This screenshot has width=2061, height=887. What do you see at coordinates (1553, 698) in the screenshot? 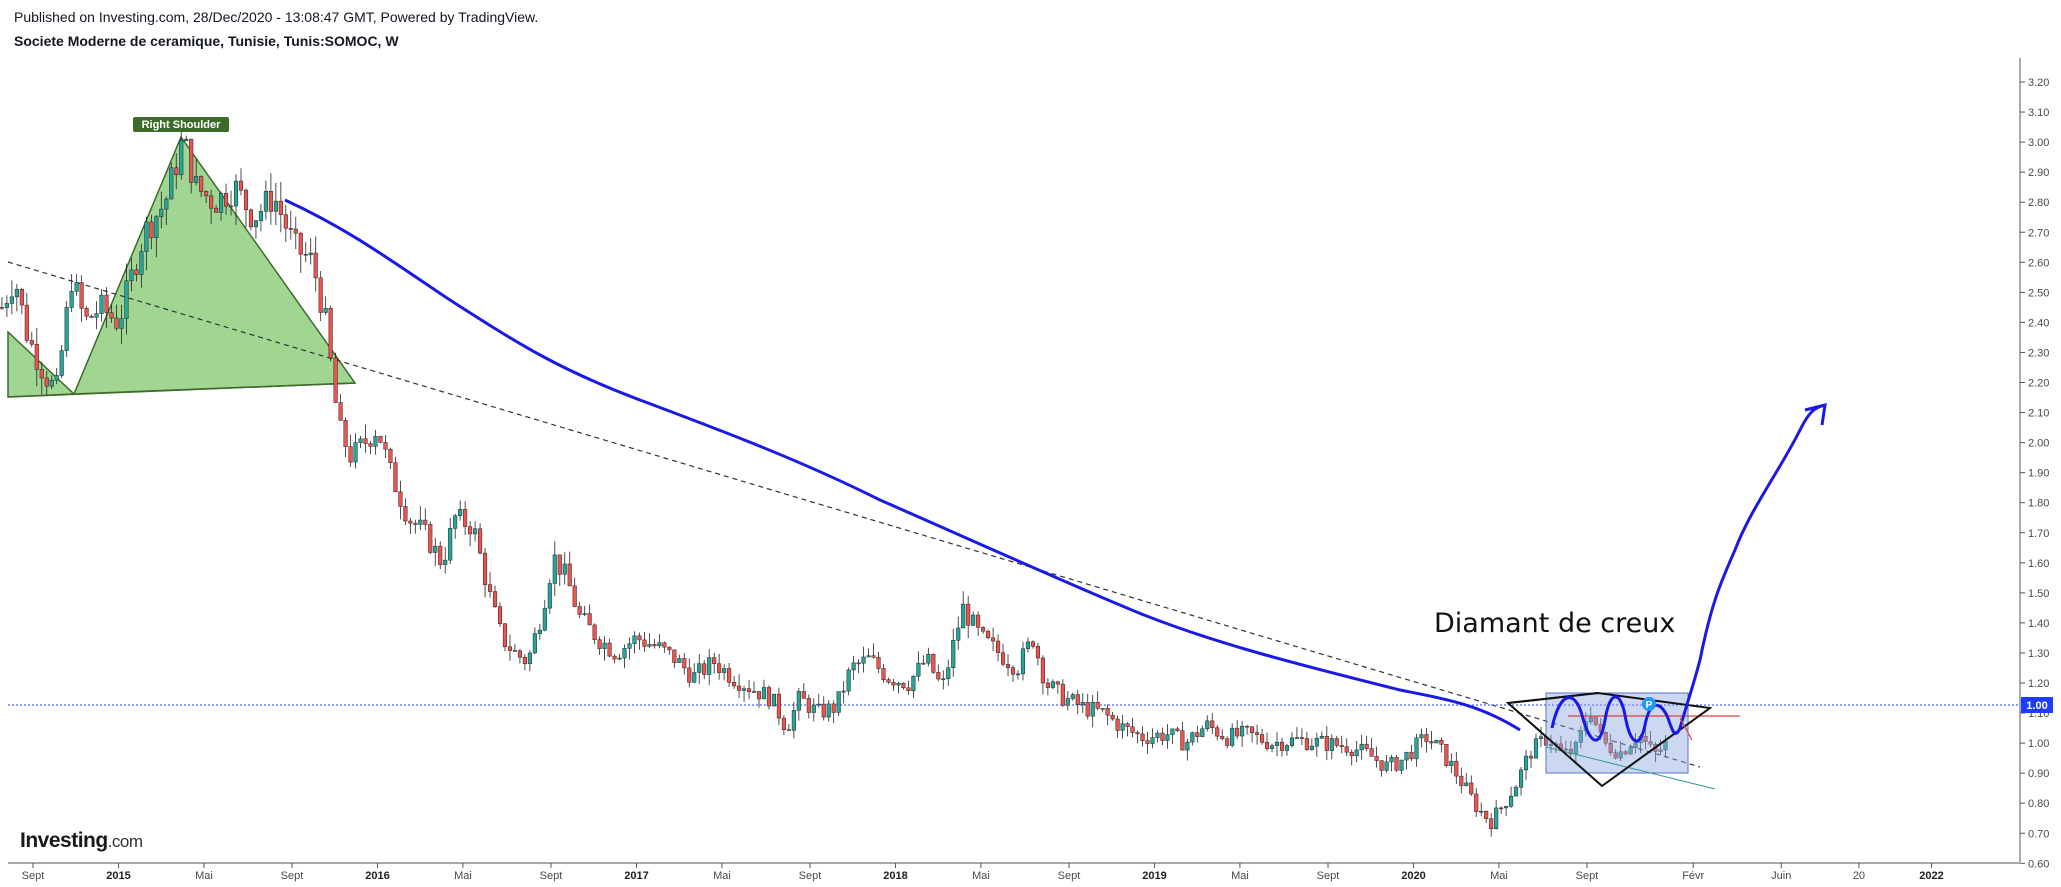
I see `diamond-edge` at bounding box center [1553, 698].